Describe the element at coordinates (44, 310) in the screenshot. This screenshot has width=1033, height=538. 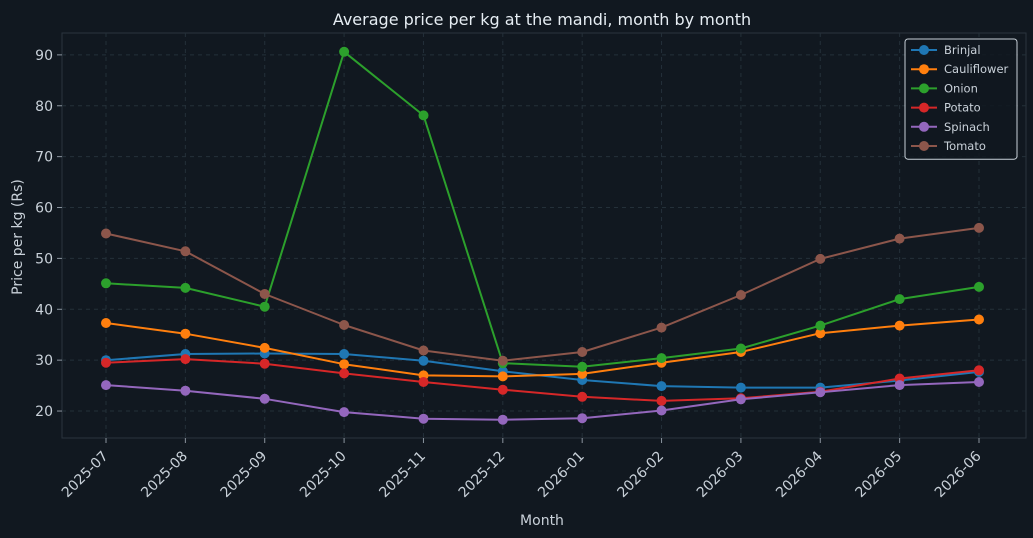
I see `y-tick-label: 40` at that location.